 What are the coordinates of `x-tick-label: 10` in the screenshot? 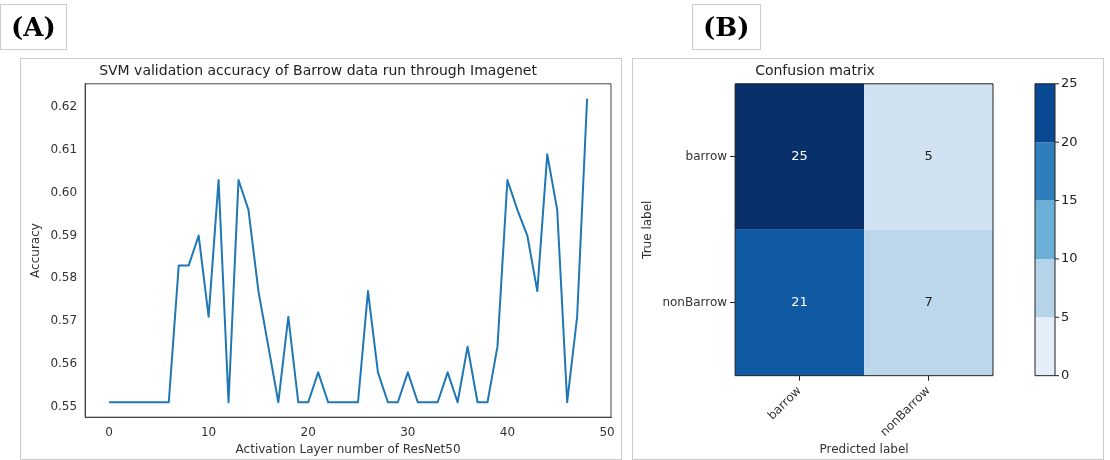 It's located at (208, 431).